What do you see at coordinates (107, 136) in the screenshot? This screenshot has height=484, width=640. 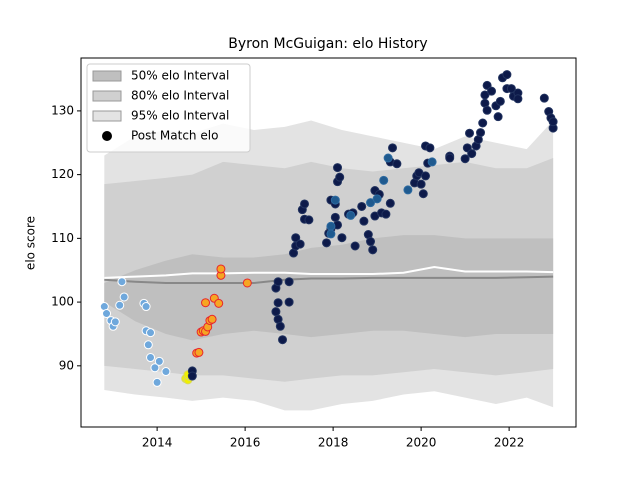 I see `legend-marker` at bounding box center [107, 136].